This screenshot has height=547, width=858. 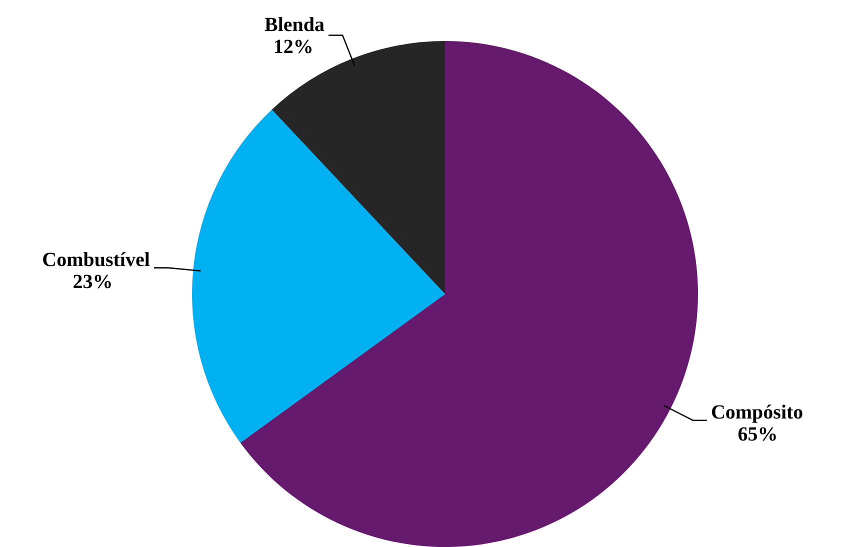 I want to click on slice-label: Blenda, so click(x=294, y=25).